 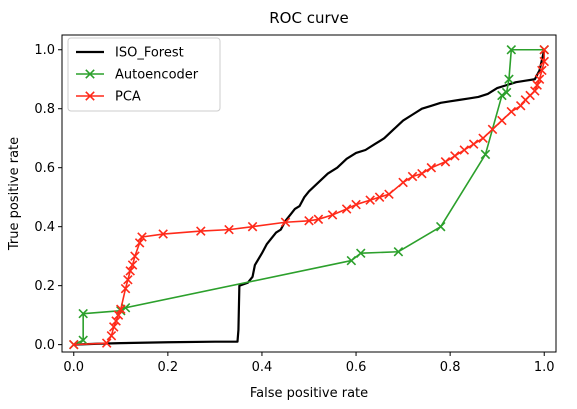 I want to click on y-tick-label: 1.0, so click(x=44, y=50).